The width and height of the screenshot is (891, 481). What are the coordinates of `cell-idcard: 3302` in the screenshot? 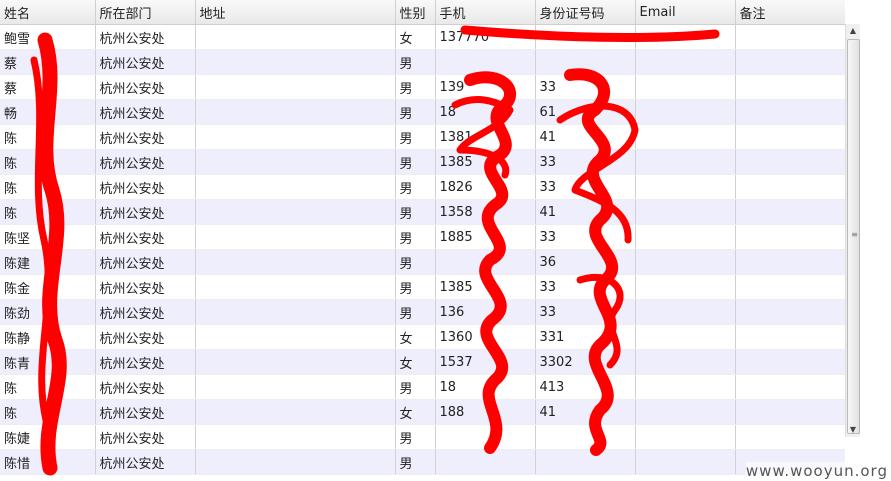 It's located at (585, 362).